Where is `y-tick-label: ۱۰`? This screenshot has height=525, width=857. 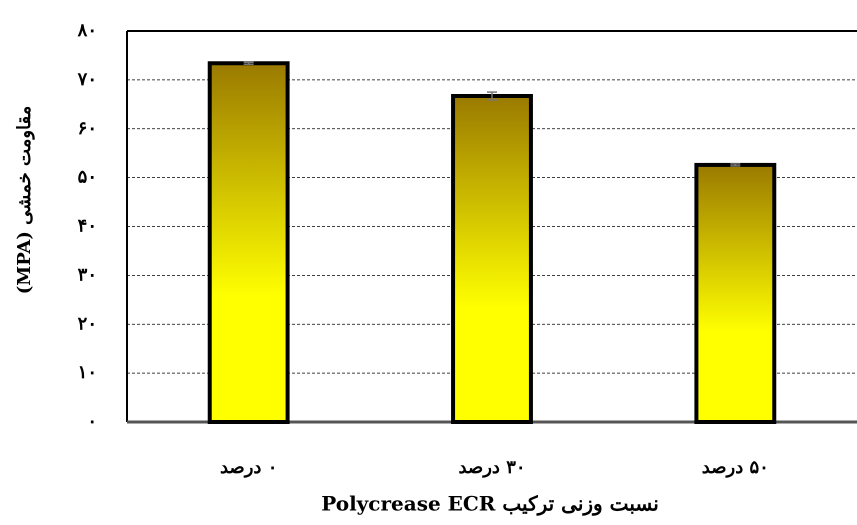 y-tick-label: ۱۰ is located at coordinates (87, 372).